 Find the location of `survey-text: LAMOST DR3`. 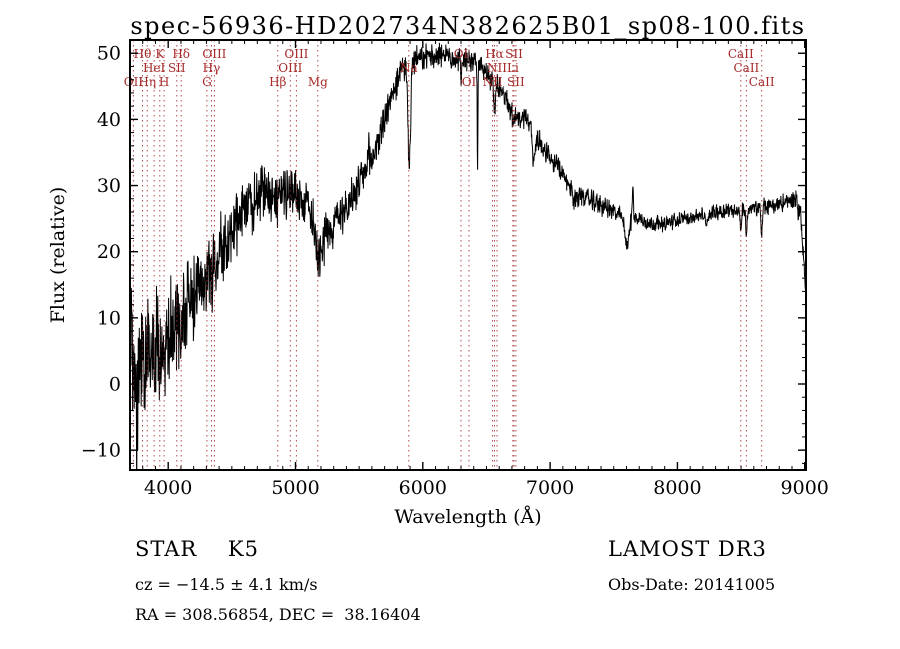

survey-text: LAMOST DR3 is located at coordinates (687, 549).